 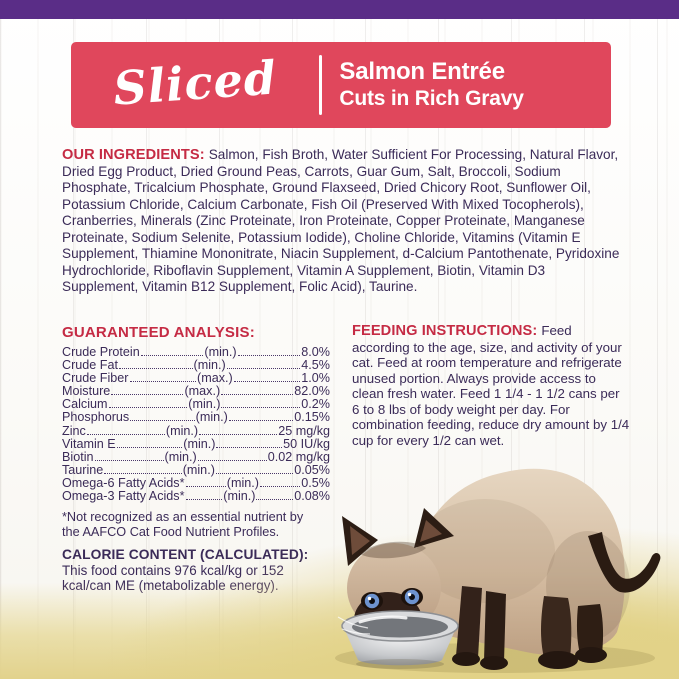 I want to click on product-subtitle: Cuts in Rich Gravy, so click(x=431, y=99).